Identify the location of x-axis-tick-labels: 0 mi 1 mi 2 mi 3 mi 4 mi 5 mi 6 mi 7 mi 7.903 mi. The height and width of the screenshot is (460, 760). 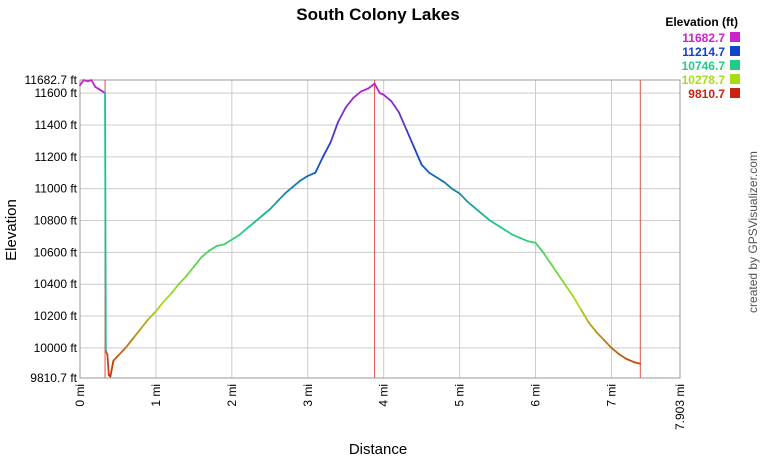
(380, 407).